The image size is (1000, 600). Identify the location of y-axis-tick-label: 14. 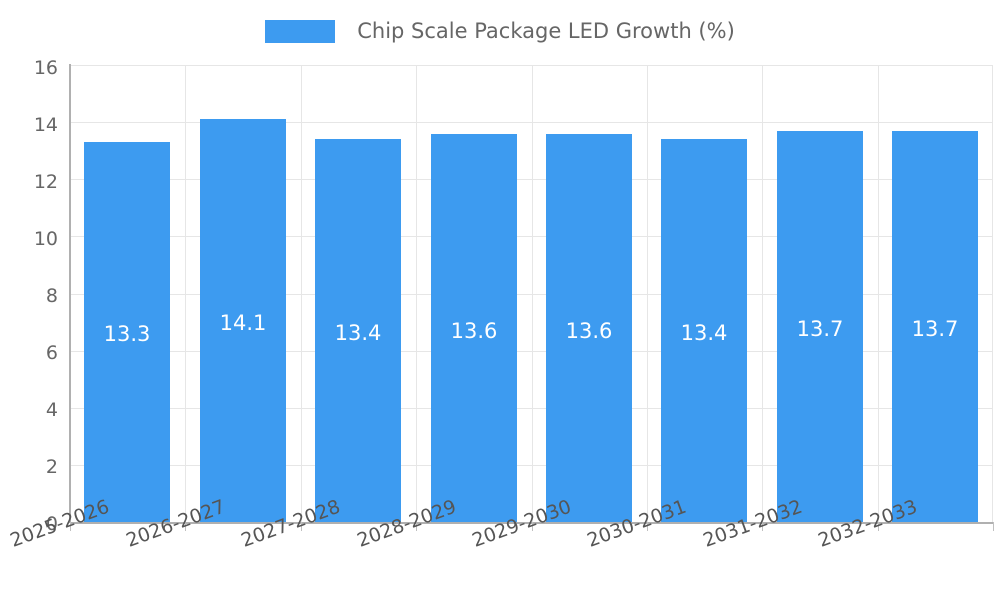
(45, 125).